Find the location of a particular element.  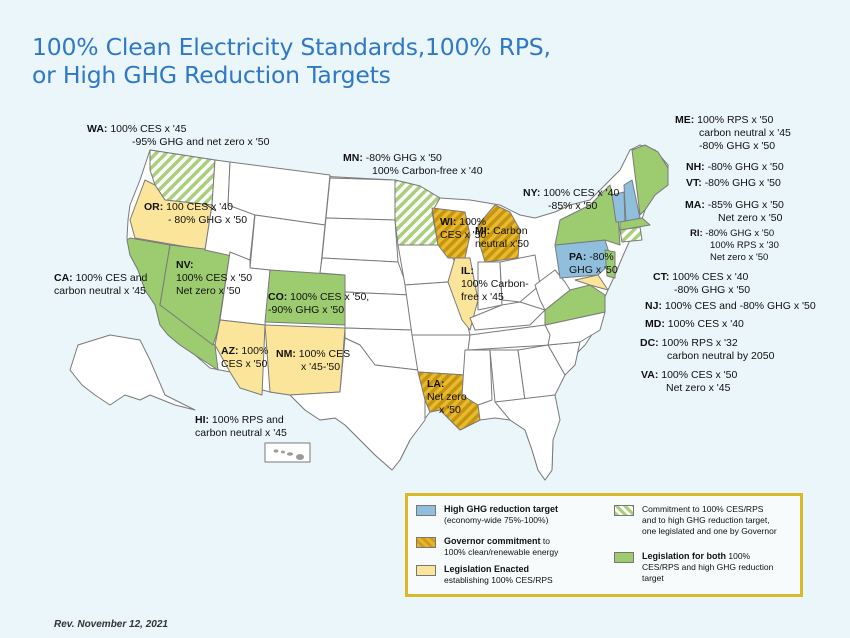

legend-swatch-yellow is located at coordinates (426, 570).